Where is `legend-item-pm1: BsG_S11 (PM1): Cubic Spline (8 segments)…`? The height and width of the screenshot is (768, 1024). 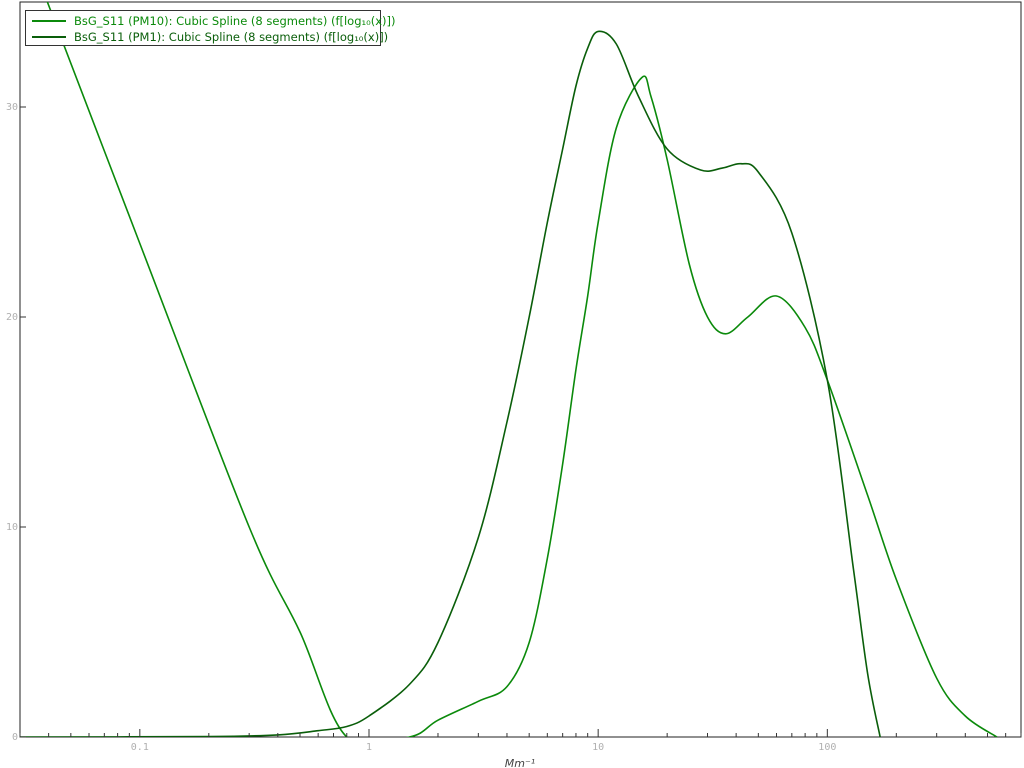 legend-item-pm1: BsG_S11 (PM1): Cubic Spline (8 segments)… is located at coordinates (210, 37).